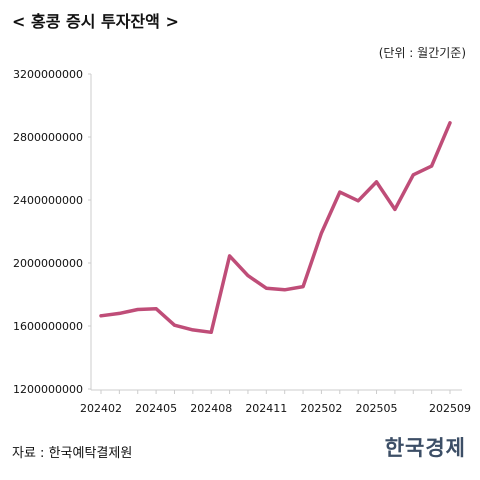  What do you see at coordinates (48, 326) in the screenshot?
I see `y-tick-label: 1600000000` at bounding box center [48, 326].